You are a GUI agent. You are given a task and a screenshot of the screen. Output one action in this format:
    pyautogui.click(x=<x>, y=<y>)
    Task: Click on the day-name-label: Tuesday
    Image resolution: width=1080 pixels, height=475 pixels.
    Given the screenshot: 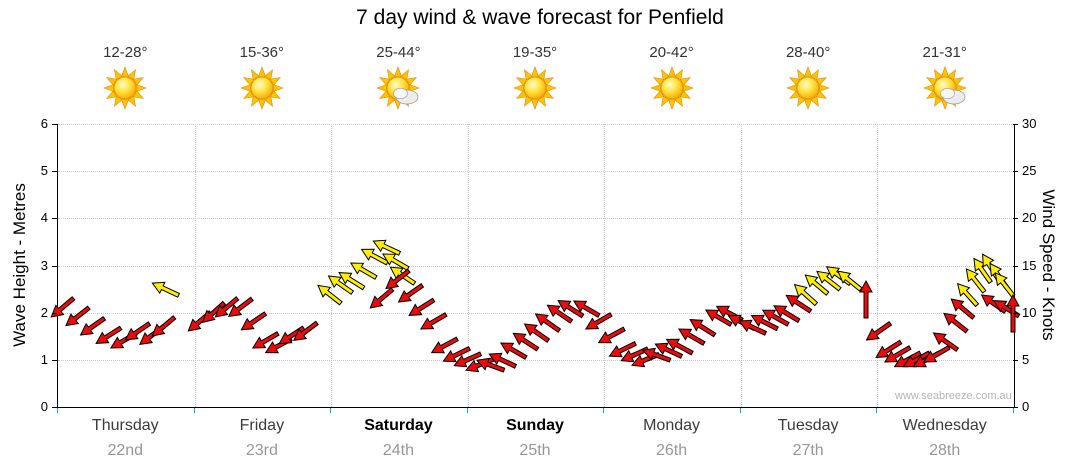 What is the action you would take?
    pyautogui.click(x=808, y=425)
    